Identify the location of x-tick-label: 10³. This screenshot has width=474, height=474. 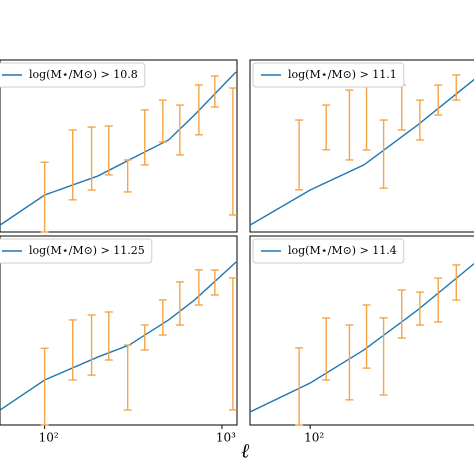
(226, 438).